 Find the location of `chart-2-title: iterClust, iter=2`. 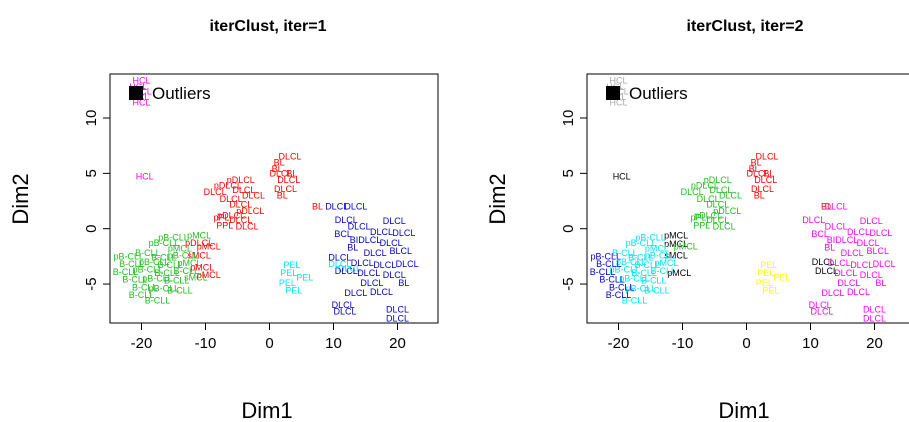

chart-2-title: iterClust, iter=2 is located at coordinates (745, 26).